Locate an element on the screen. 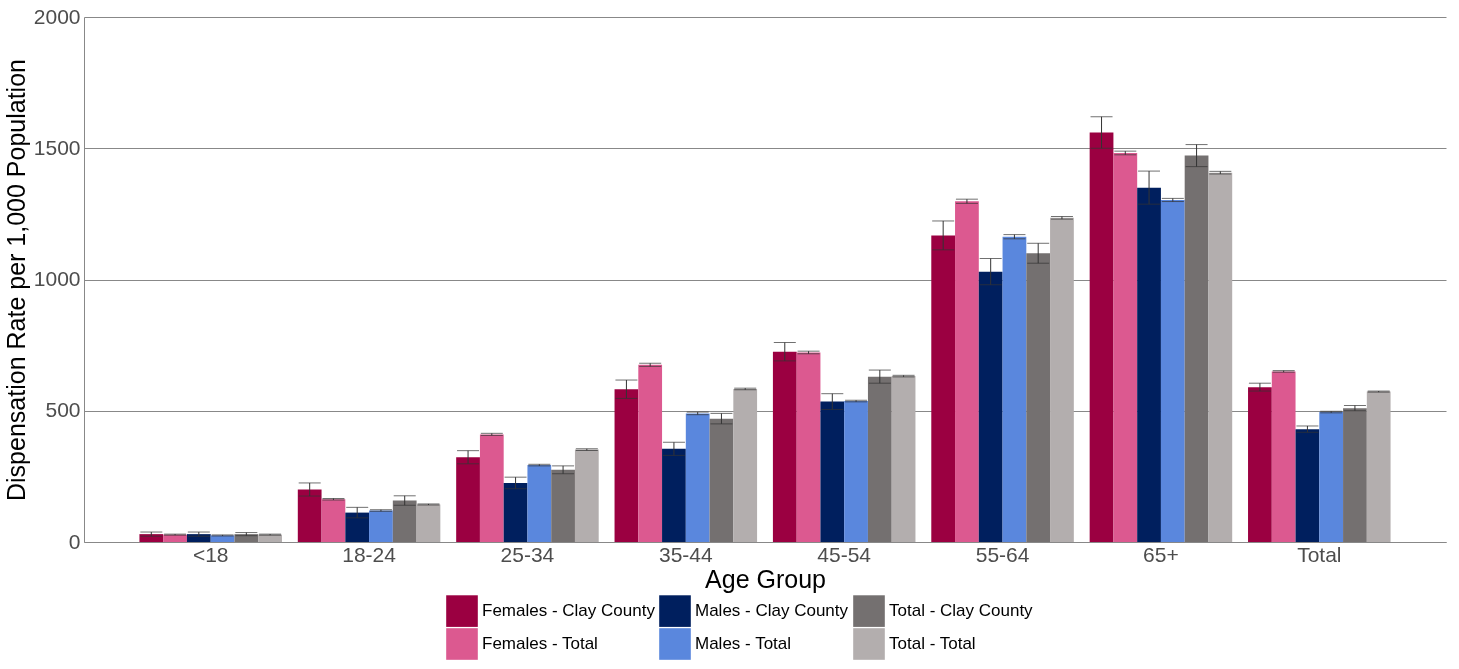 The width and height of the screenshot is (1459, 669). y-axis-title: Dispensation Rate per 1,000 Population is located at coordinates (15, 280).